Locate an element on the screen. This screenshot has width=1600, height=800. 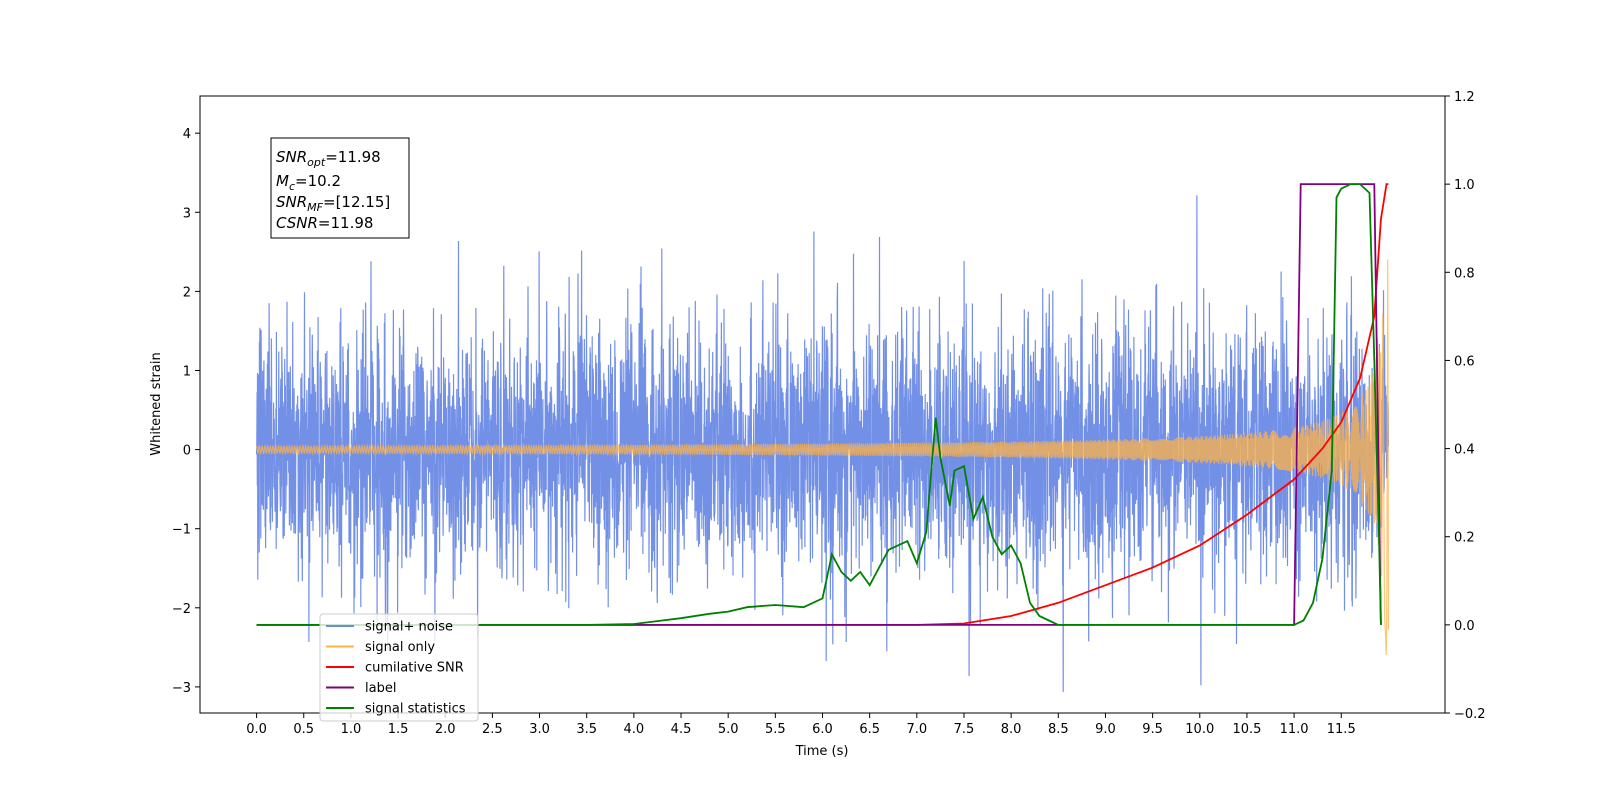
y-right-tick-label: 0.8 is located at coordinates (1464, 273).